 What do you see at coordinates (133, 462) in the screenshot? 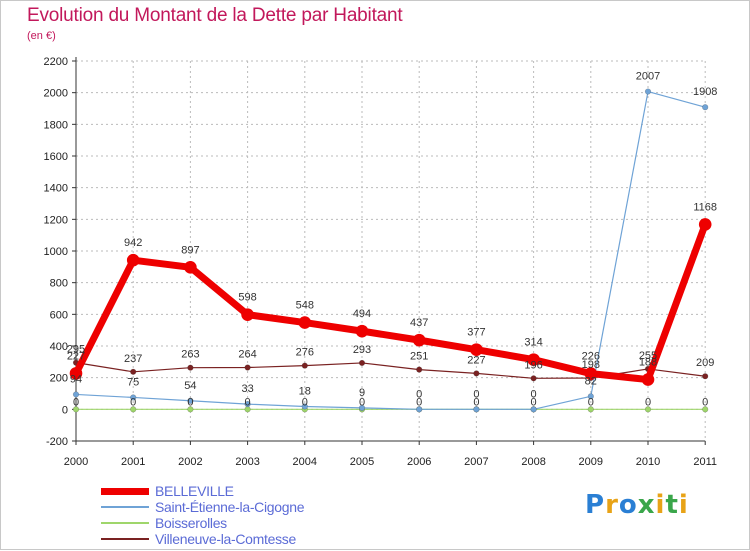
I see `x-tick-label: 2001` at bounding box center [133, 462].